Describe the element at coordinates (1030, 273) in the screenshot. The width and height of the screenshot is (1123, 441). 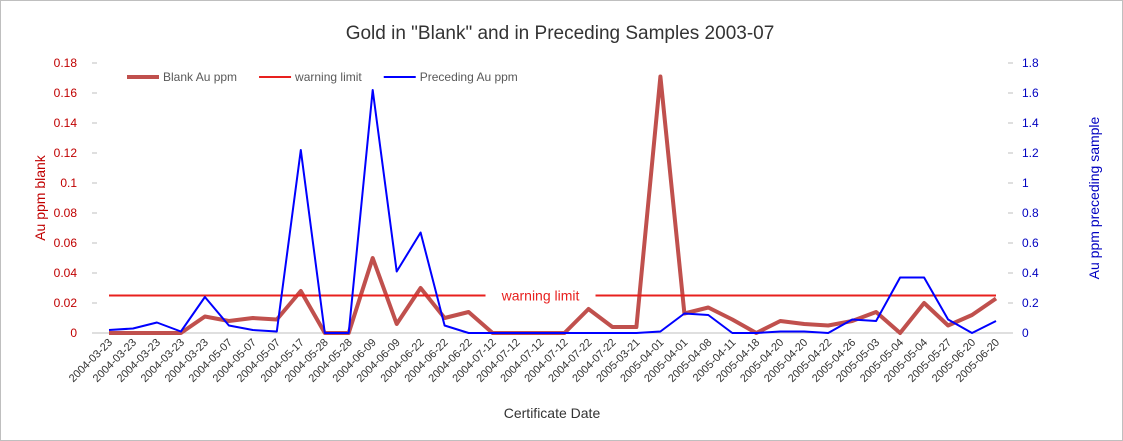
I see `y2-tick-label: 0.4` at that location.